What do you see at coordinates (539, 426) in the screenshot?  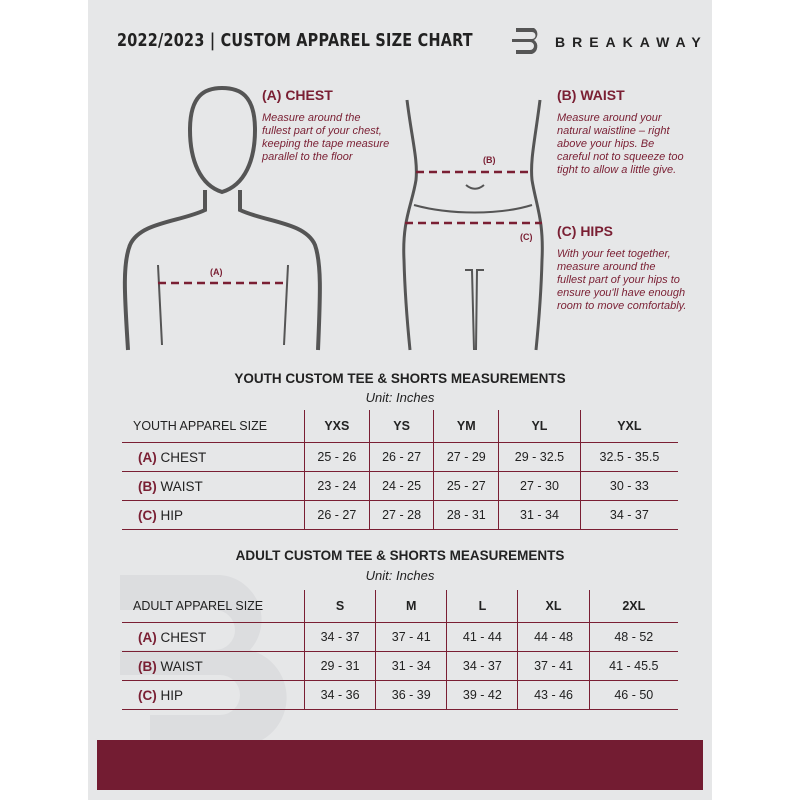 I see `size-header: YL` at bounding box center [539, 426].